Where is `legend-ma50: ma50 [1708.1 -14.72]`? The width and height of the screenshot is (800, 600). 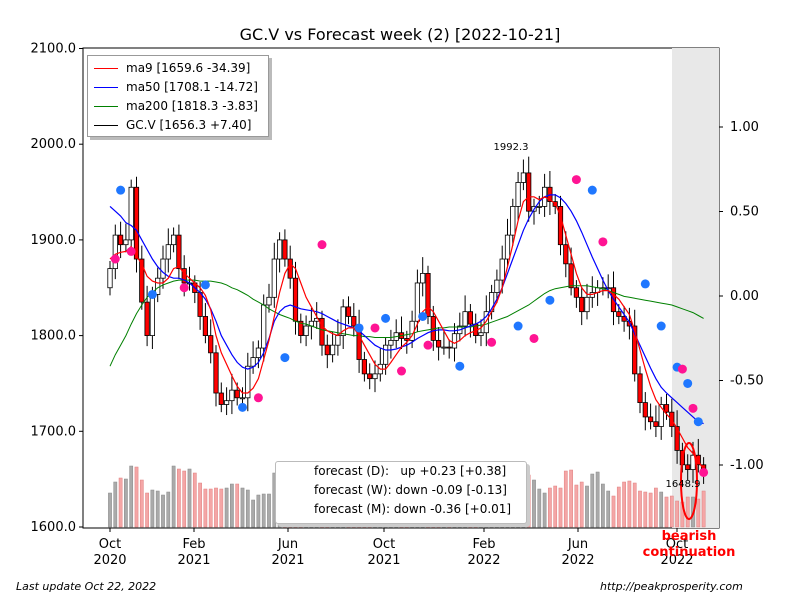 legend-ma50: ma50 [1708.1 -14.72] is located at coordinates (176, 87).